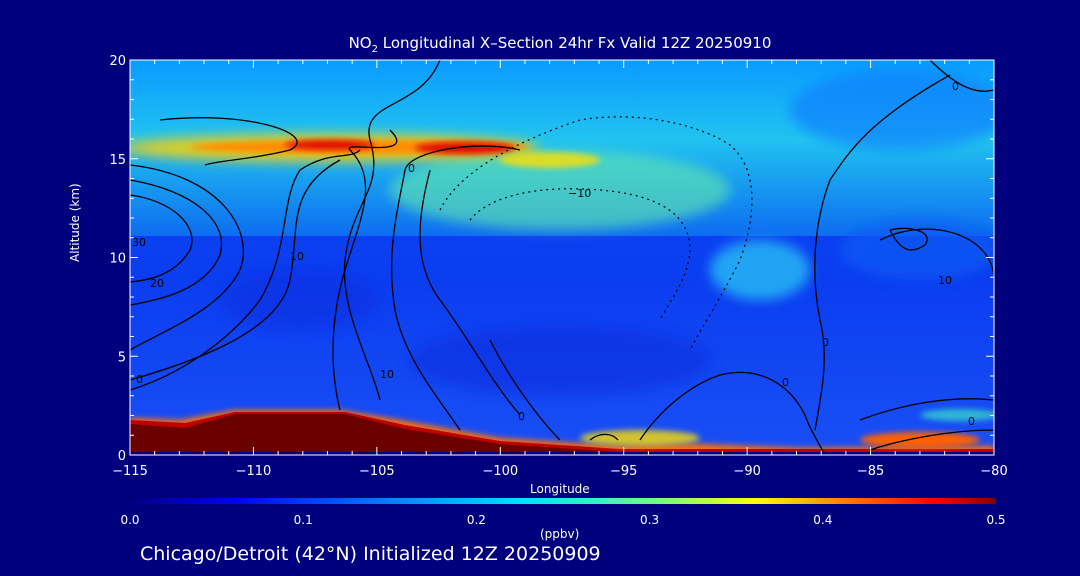  I want to click on svg-text: −10, so click(579, 193).